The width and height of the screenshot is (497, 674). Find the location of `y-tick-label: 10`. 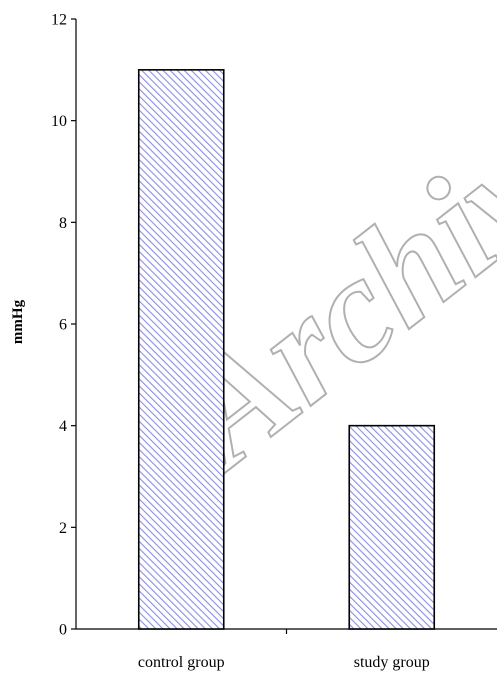

y-tick-label: 10 is located at coordinates (59, 121).